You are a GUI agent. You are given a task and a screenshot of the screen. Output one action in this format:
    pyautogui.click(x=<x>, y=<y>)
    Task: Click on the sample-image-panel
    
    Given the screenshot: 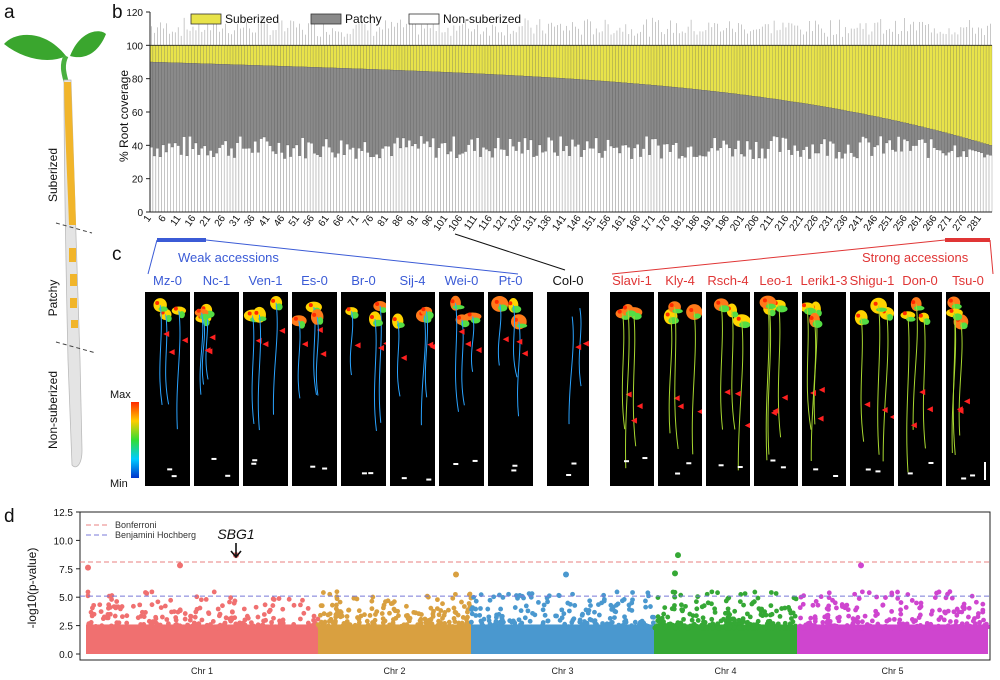 What is the action you would take?
    pyautogui.click(x=510, y=389)
    